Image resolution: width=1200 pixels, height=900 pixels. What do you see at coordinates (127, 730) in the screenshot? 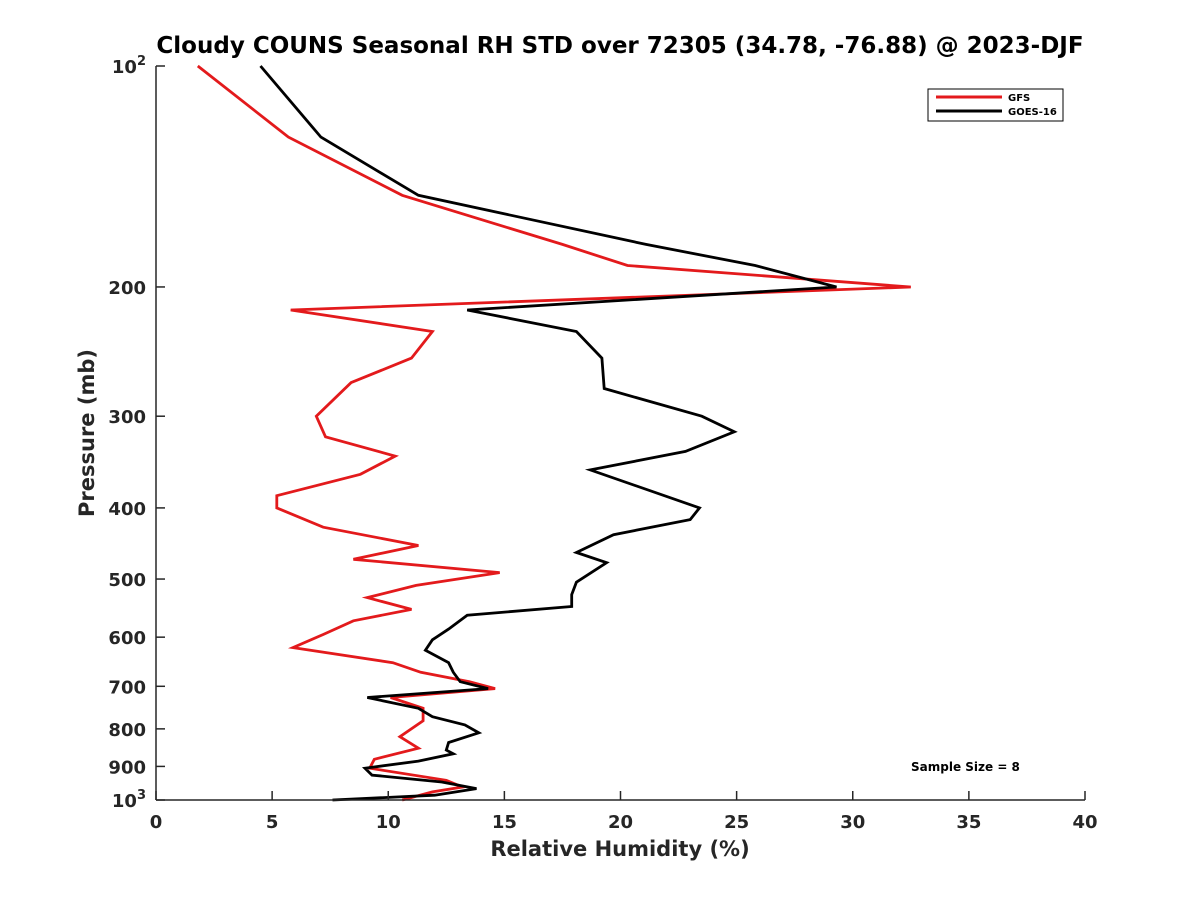
I see `y-tick-label: 800` at bounding box center [127, 730].